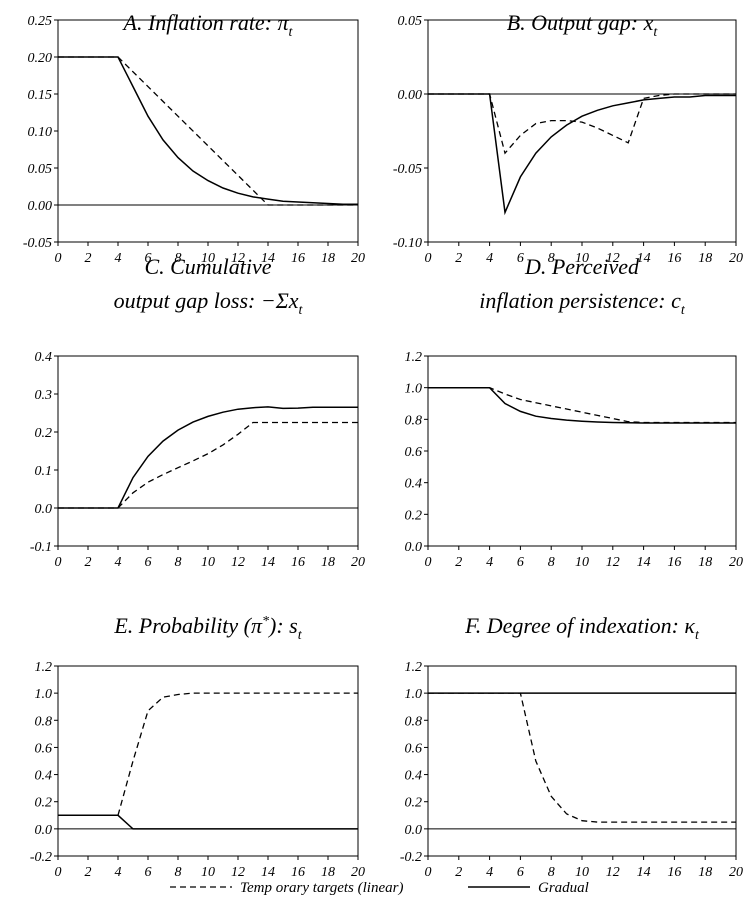  What do you see at coordinates (40, 95) in the screenshot?
I see `y-tick-label: 0.15` at bounding box center [40, 95].